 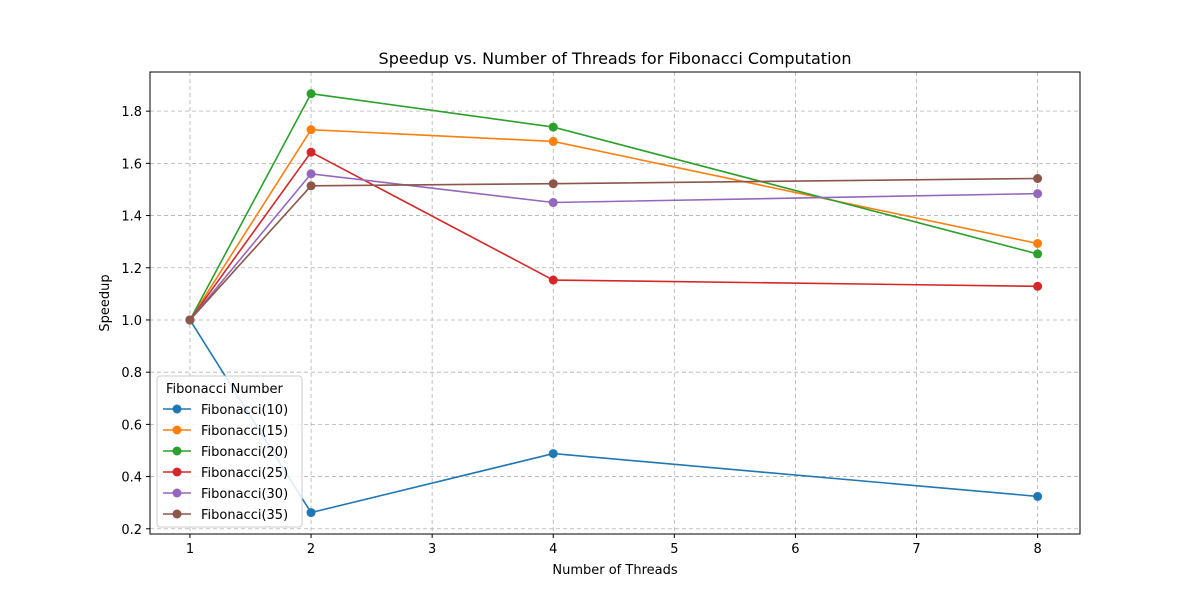 I want to click on legend-frame, so click(x=229, y=451).